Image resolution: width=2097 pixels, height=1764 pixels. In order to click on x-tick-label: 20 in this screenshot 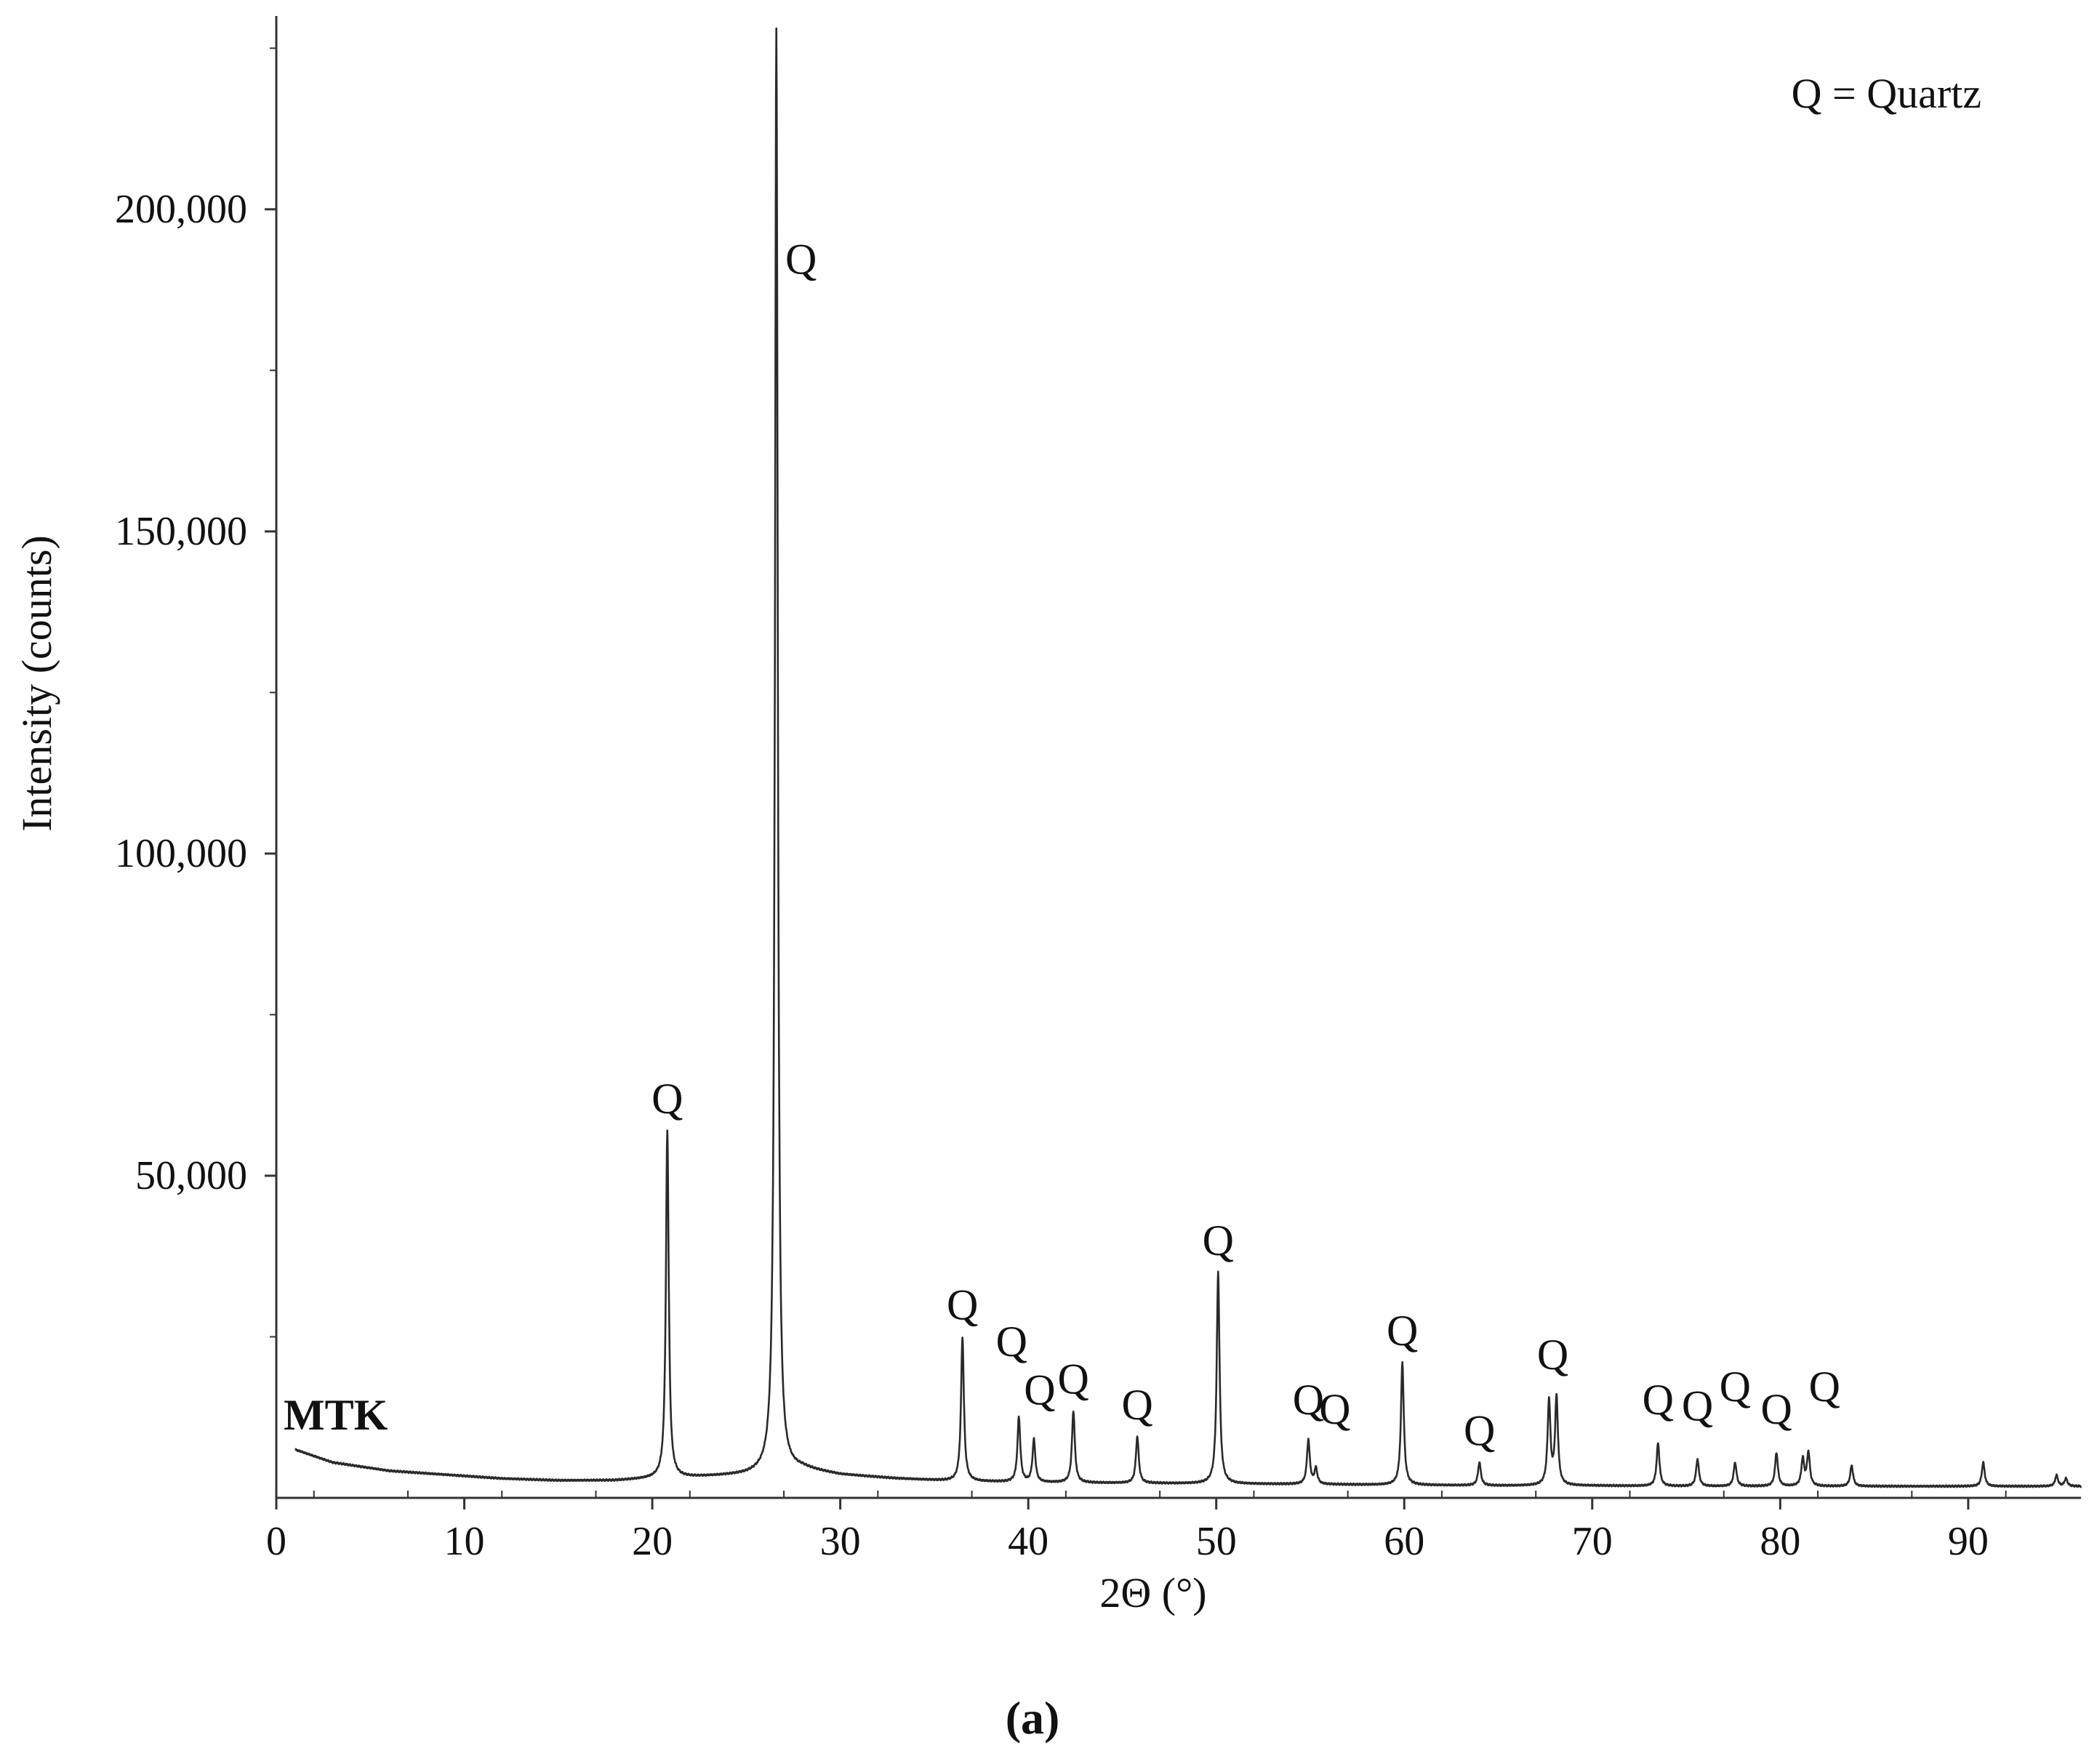, I will do `click(652, 1541)`.